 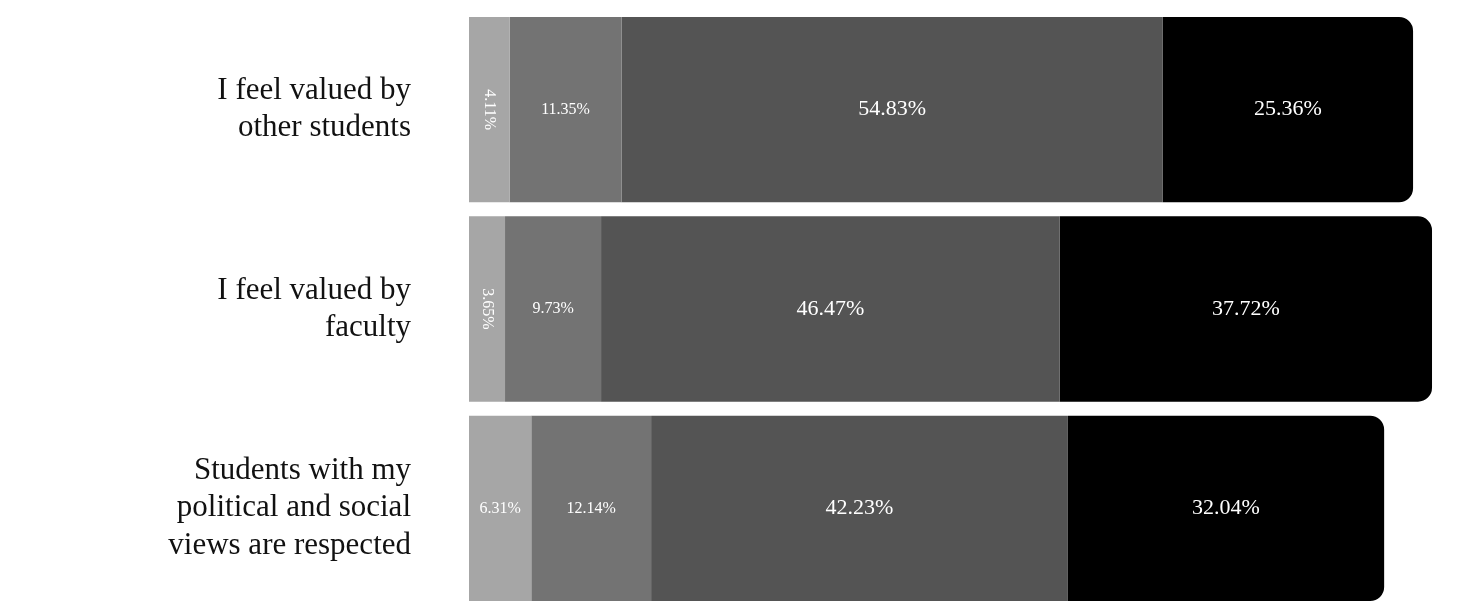 I want to click on data-label: 4.11%, so click(x=491, y=110).